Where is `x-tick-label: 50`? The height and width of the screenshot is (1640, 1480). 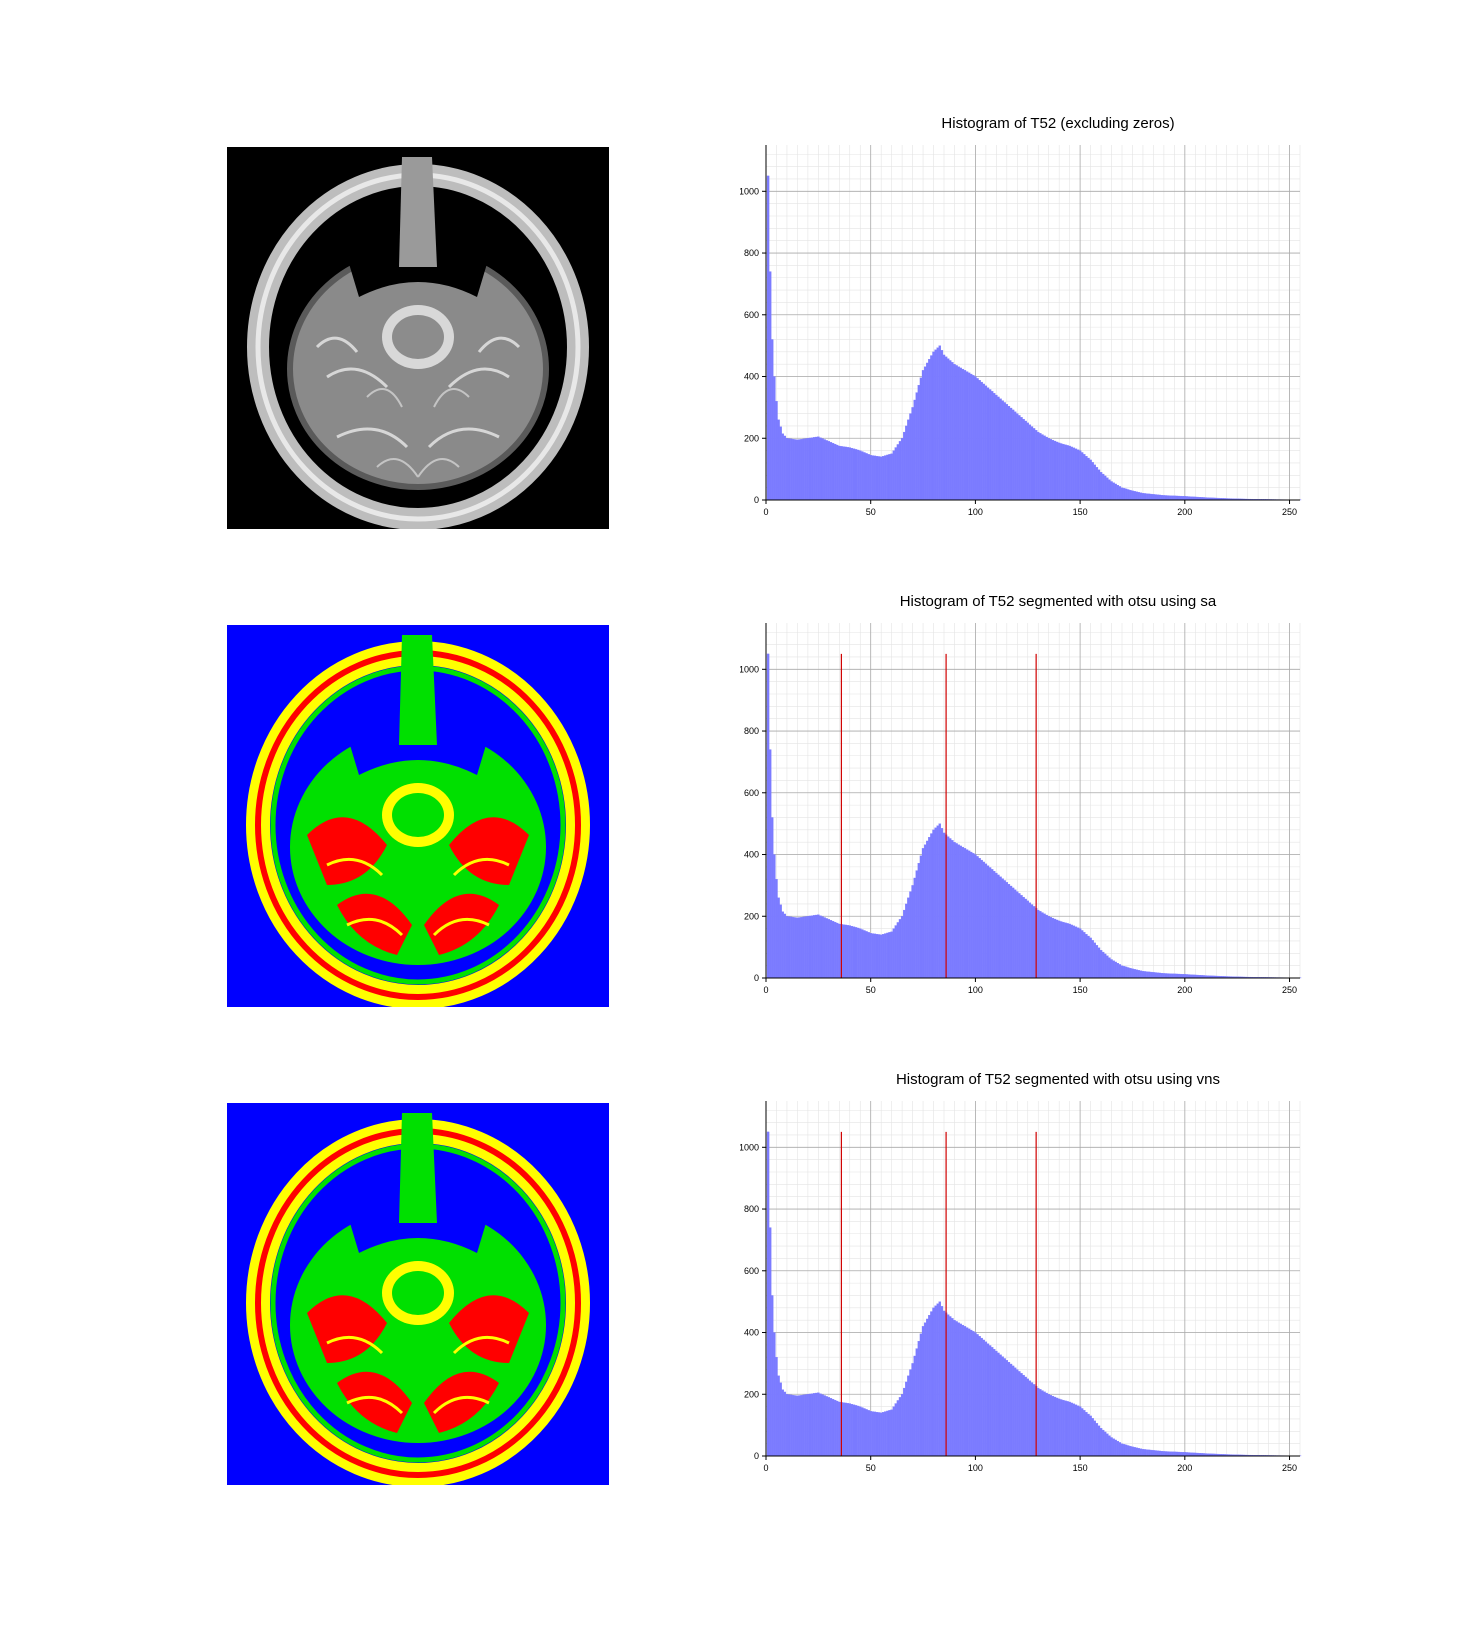 x-tick-label: 50 is located at coordinates (871, 1468).